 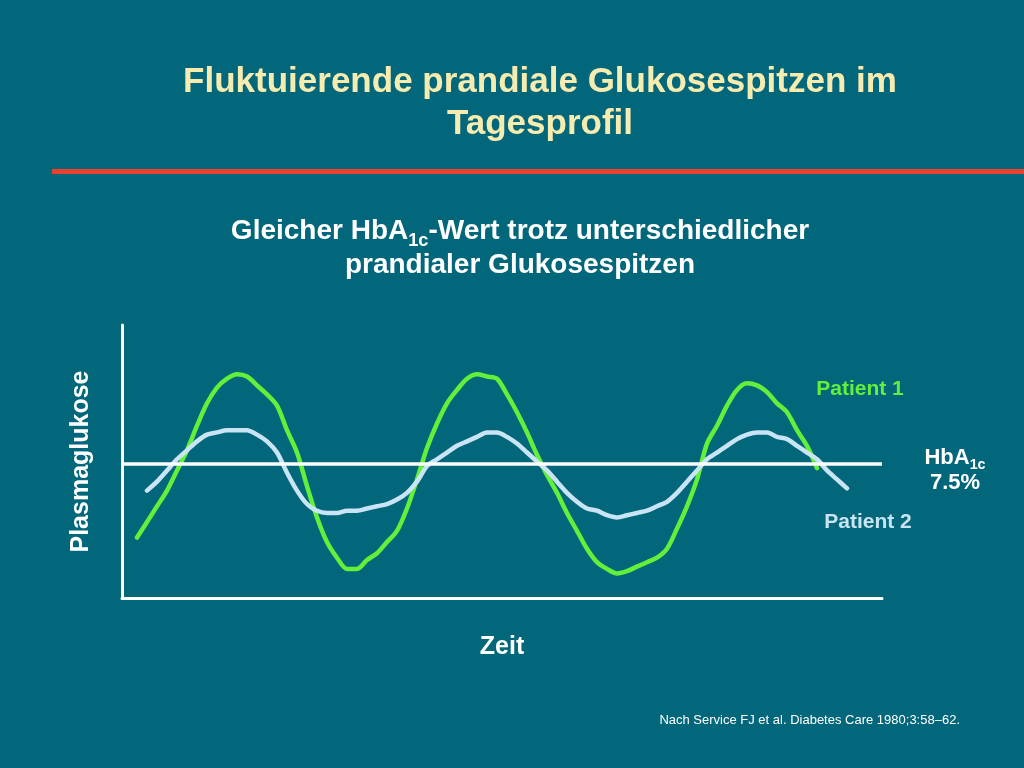 What do you see at coordinates (540, 101) in the screenshot?
I see `chart-title: Fluktuierende prandiale Glukosespitzen im Tagesprofil` at bounding box center [540, 101].